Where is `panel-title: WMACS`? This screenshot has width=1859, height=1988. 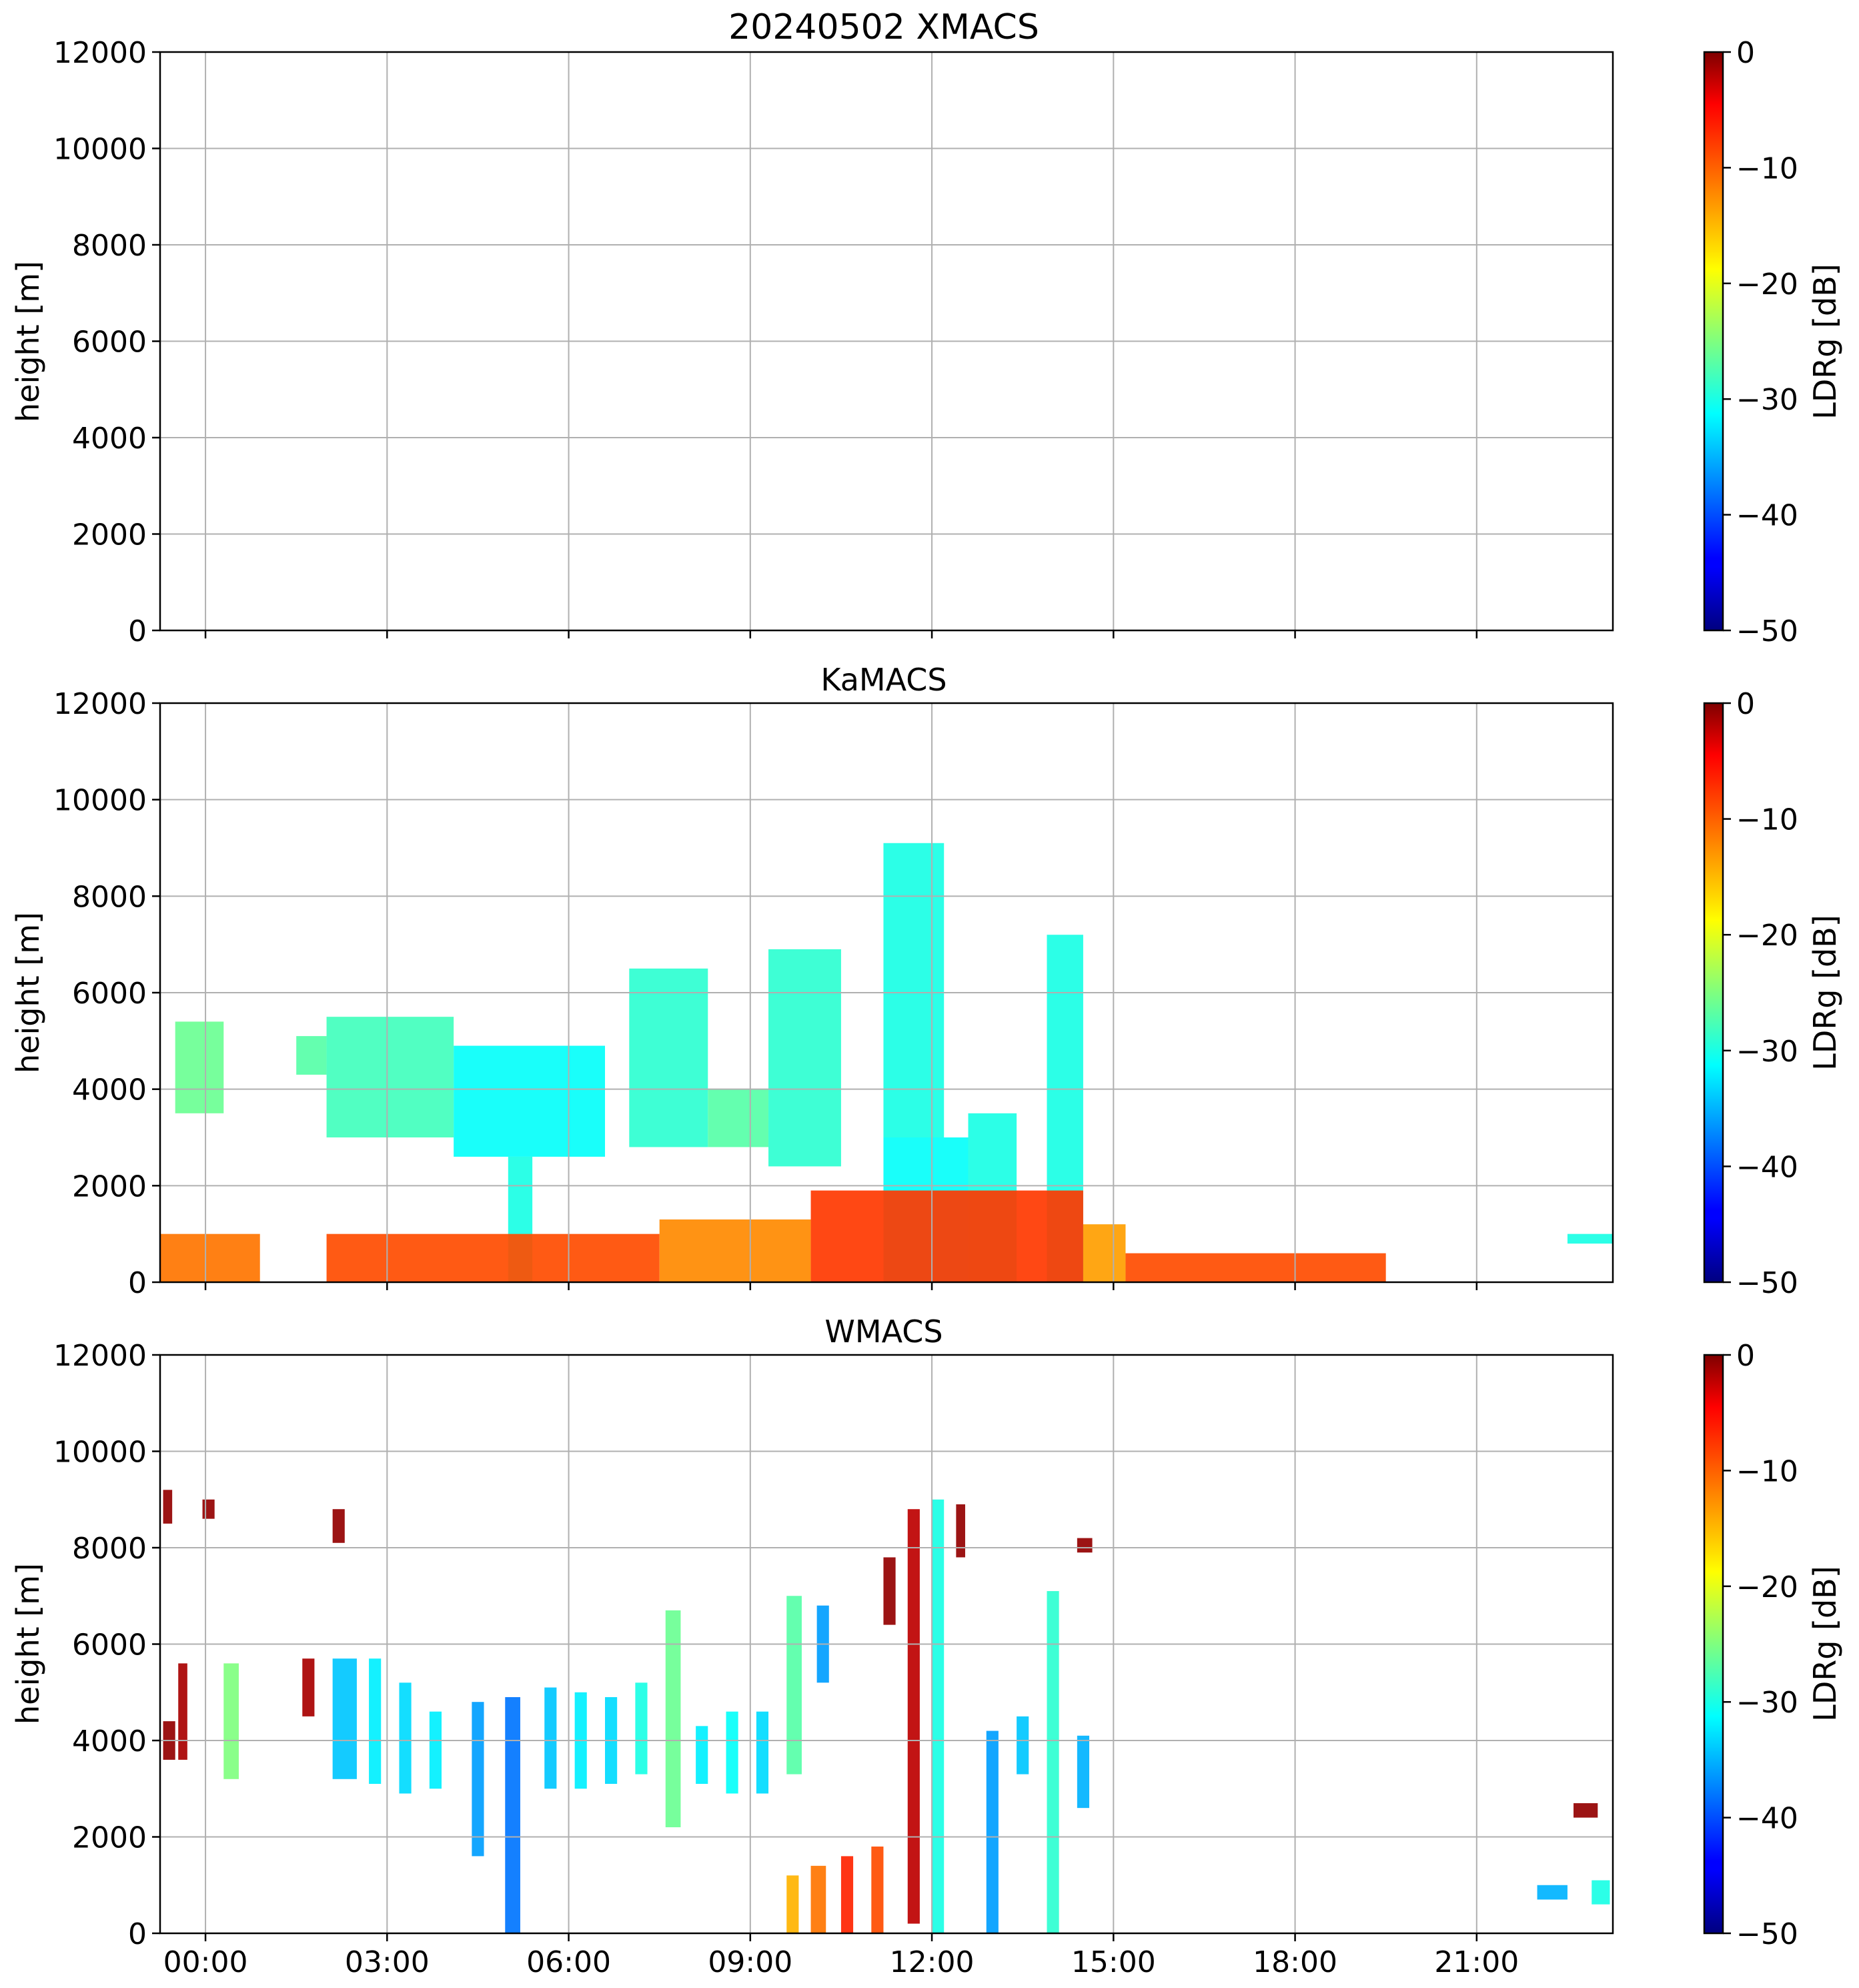 panel-title: WMACS is located at coordinates (883, 1332).